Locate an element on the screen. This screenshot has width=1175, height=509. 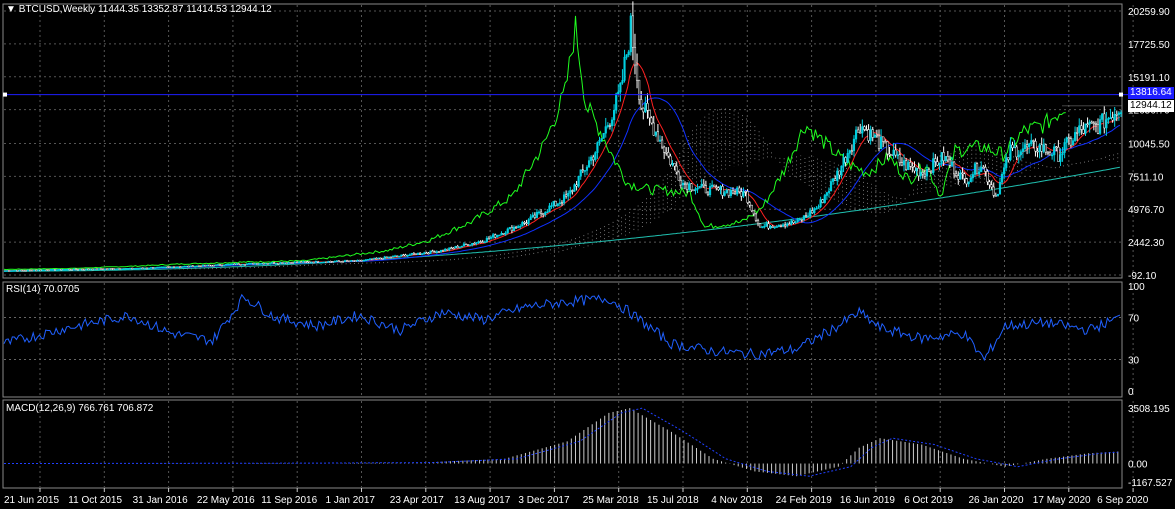
time-axis-label: 26 Jan 2020 is located at coordinates (996, 500).